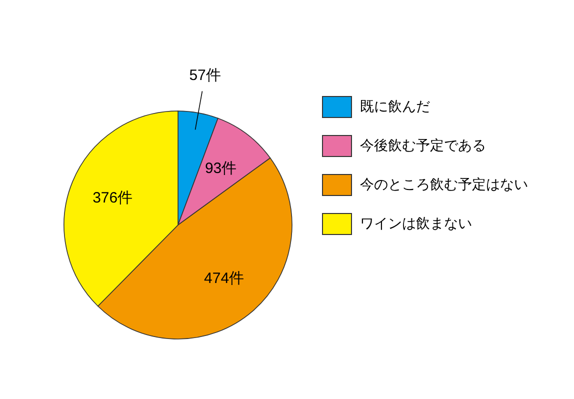 The image size is (574, 399). I want to click on data-label: 57件, so click(205, 75).